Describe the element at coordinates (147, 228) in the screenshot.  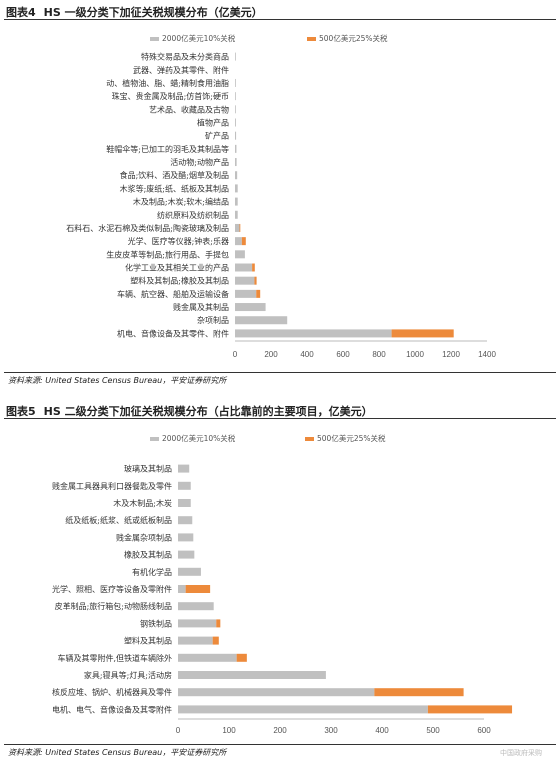
I see `category-label: 石料石、水泥石棉及类似制品;陶瓷玻璃及制品` at that location.